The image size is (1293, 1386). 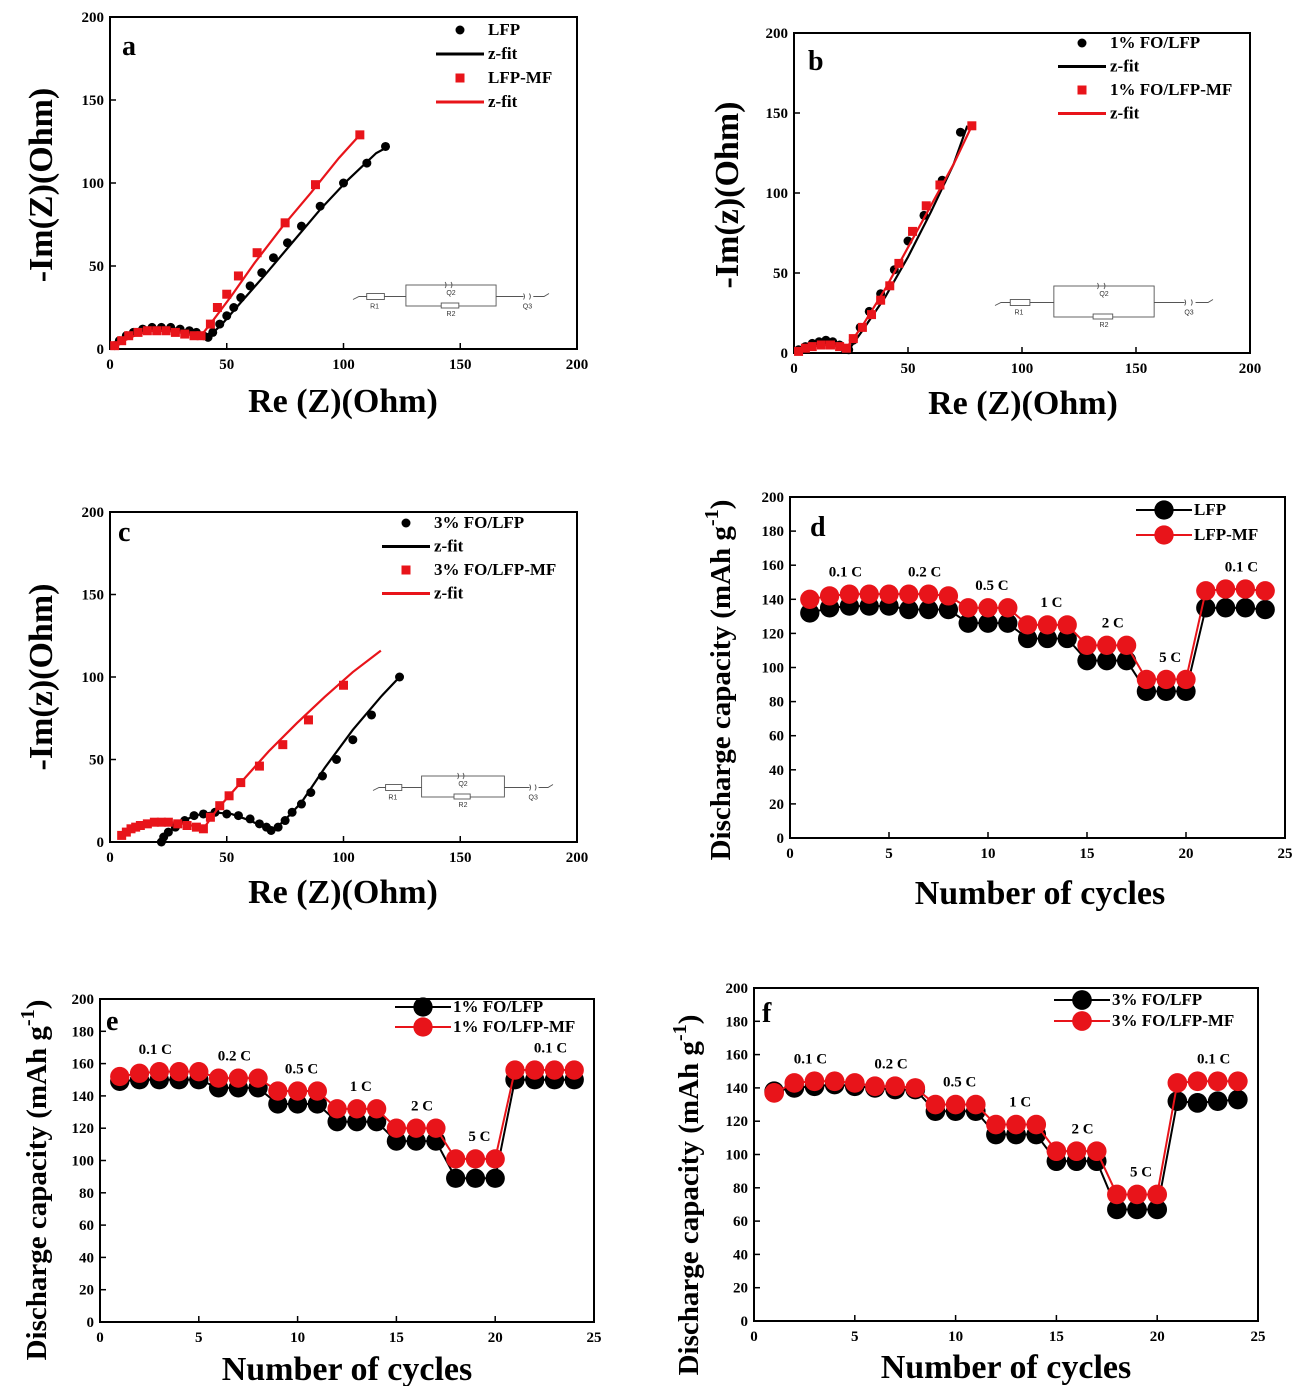 I want to click on circuit-label: R1, so click(x=374, y=307).